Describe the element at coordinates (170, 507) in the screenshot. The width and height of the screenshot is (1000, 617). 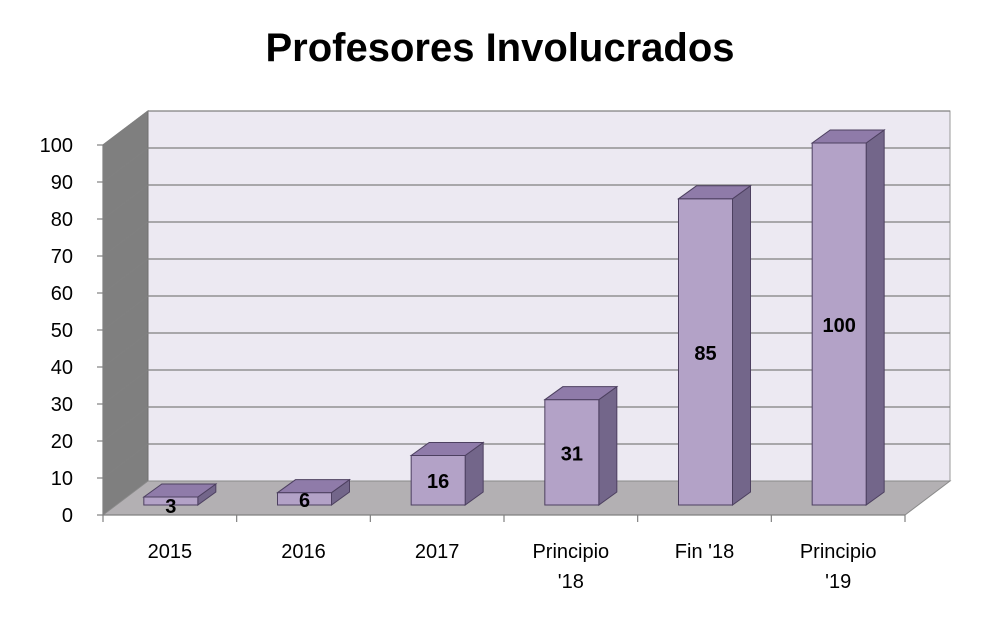
I see `data-label: 3` at that location.